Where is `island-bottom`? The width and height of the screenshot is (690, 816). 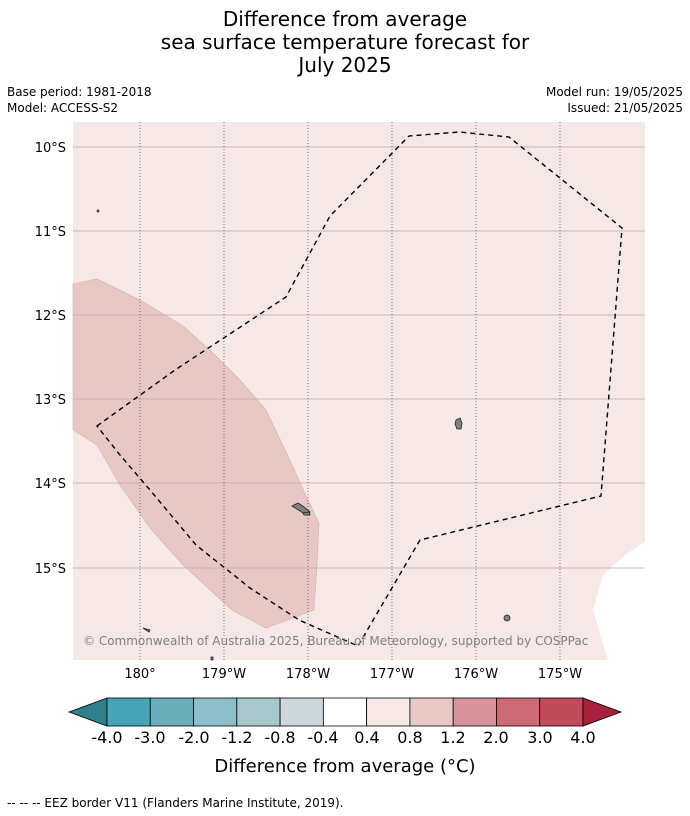 island-bottom is located at coordinates (212, 658).